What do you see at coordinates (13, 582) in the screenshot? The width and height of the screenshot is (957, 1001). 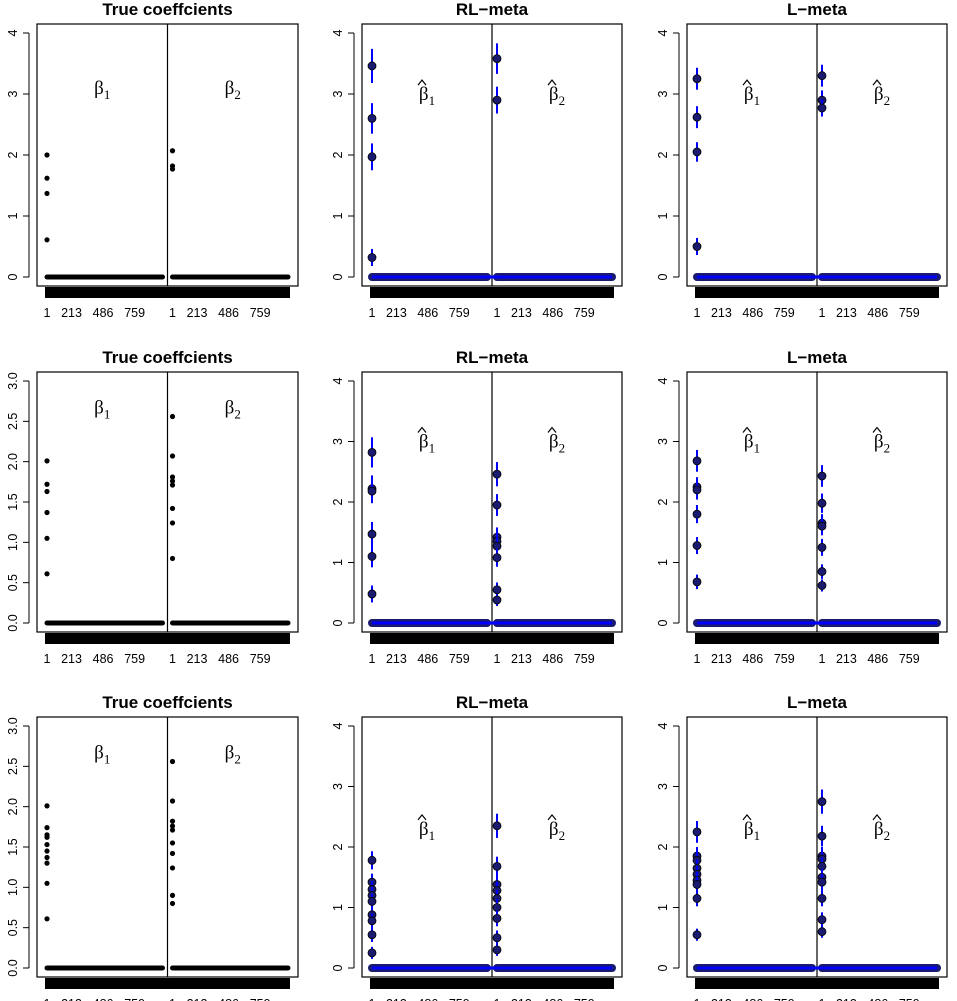 I see `y-tick-label: 0.5` at bounding box center [13, 582].